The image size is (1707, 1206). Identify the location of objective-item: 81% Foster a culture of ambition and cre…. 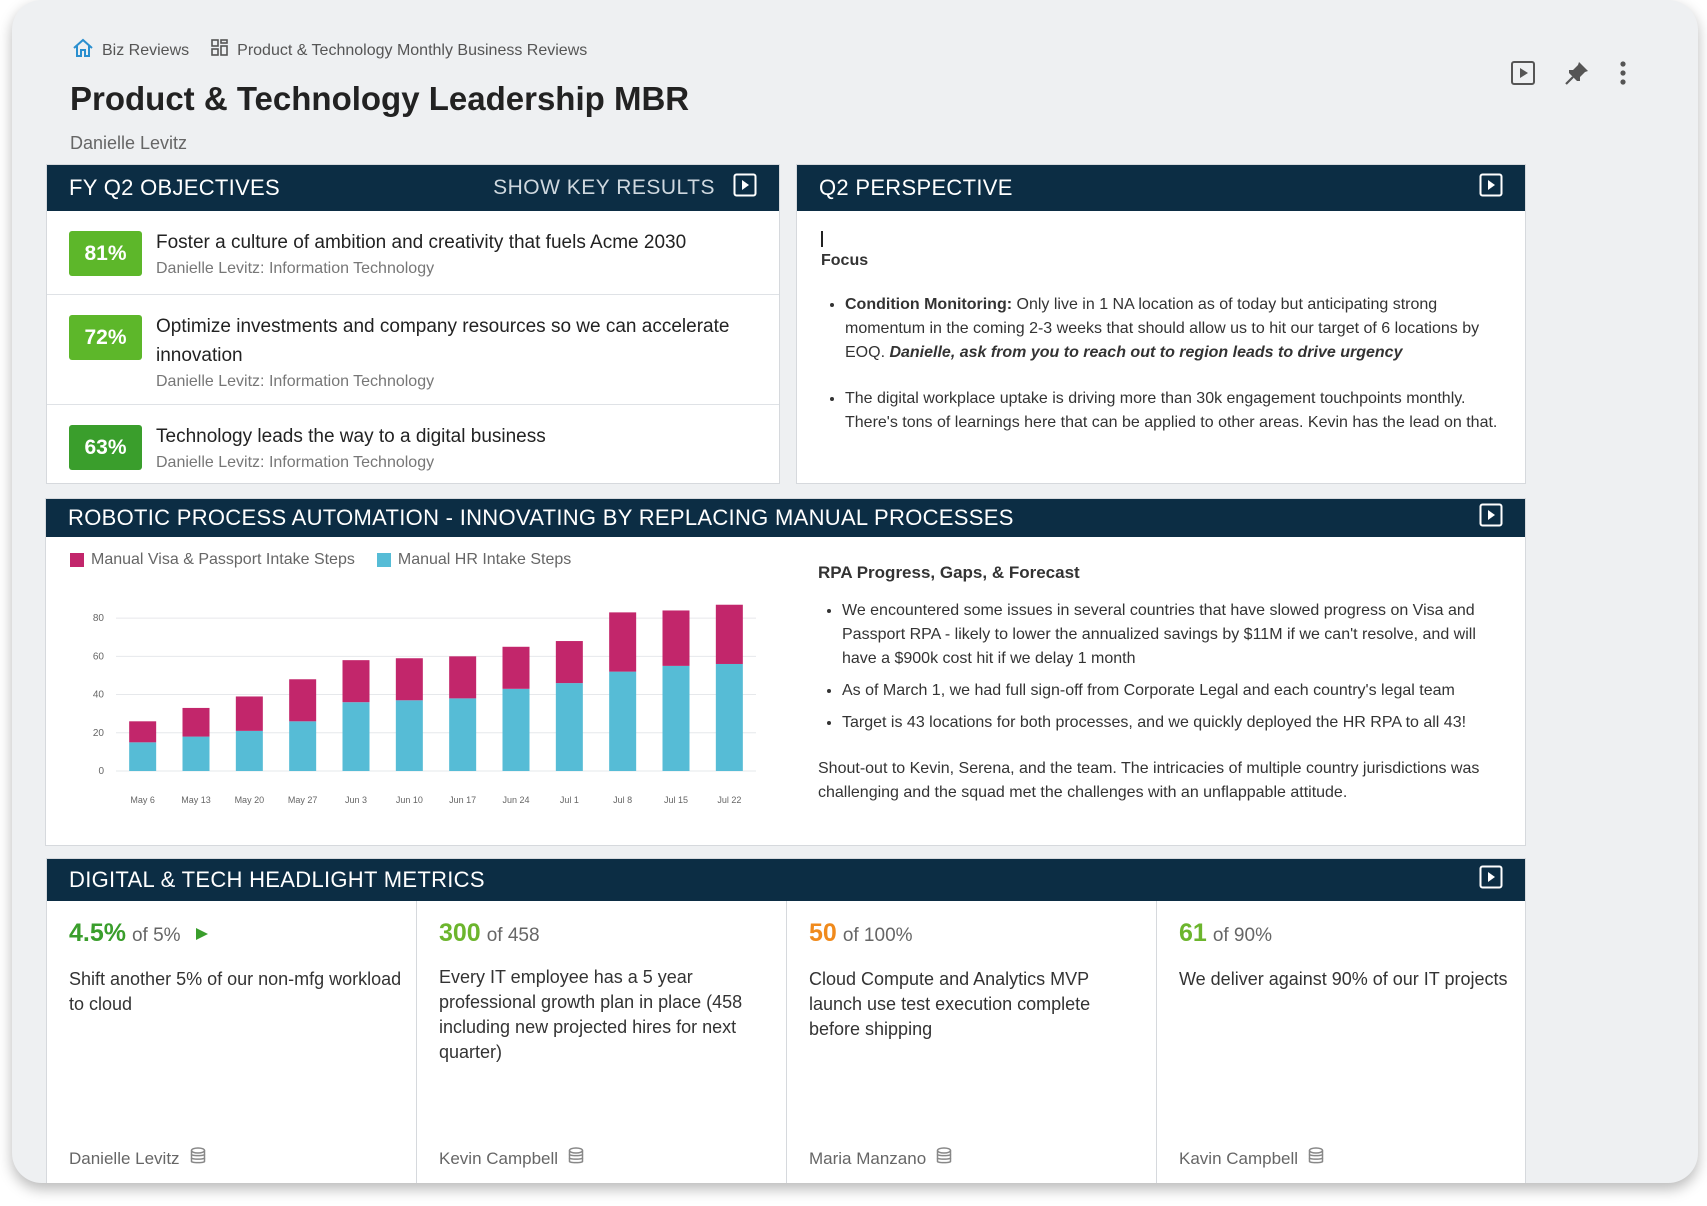
(413, 253).